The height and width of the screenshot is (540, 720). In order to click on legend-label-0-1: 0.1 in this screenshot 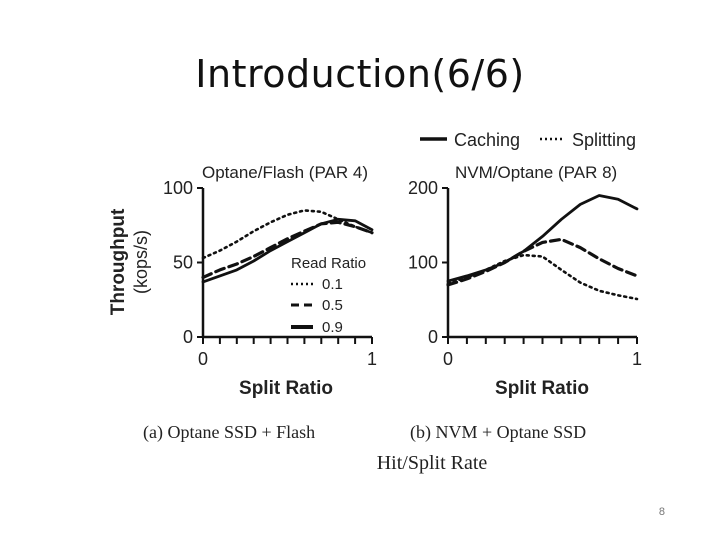, I will do `click(332, 284)`.